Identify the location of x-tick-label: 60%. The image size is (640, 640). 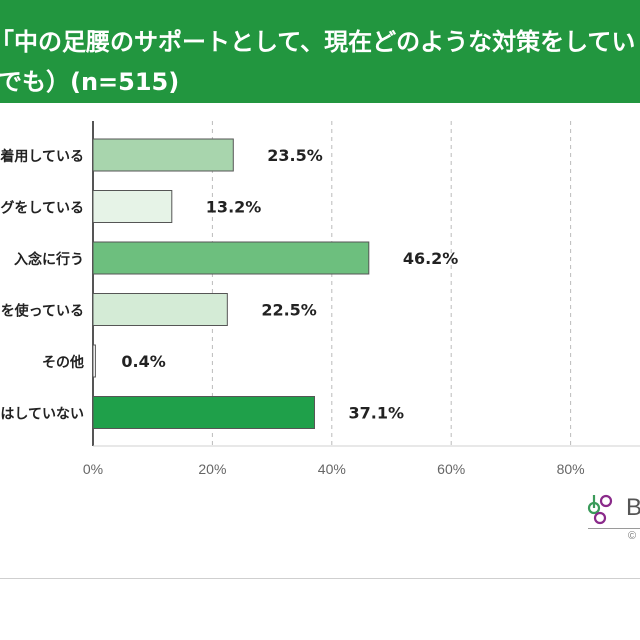
(451, 469).